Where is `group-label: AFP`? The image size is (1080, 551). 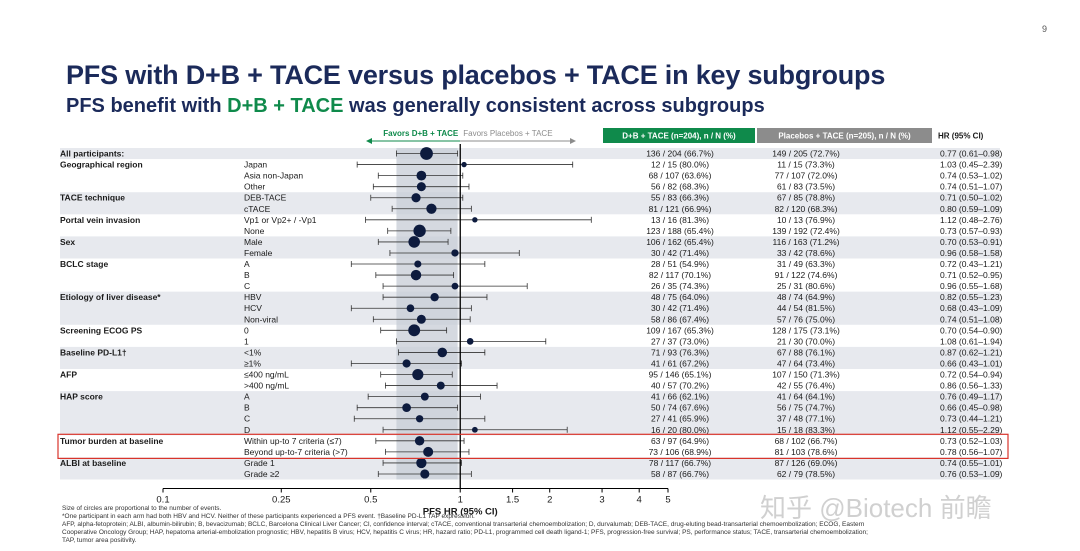
group-label: AFP is located at coordinates (68, 375).